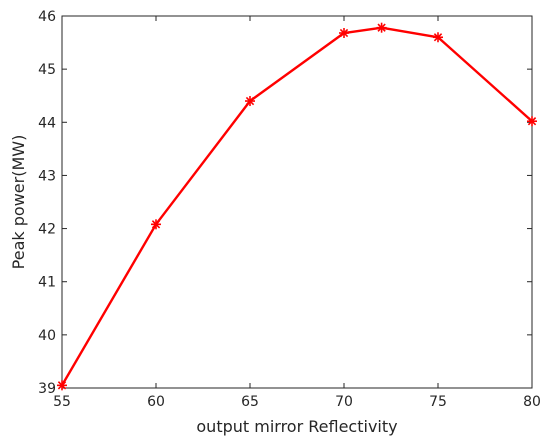 This screenshot has height=445, width=544. Describe the element at coordinates (47, 336) in the screenshot. I see `y-tick-label: 40` at that location.